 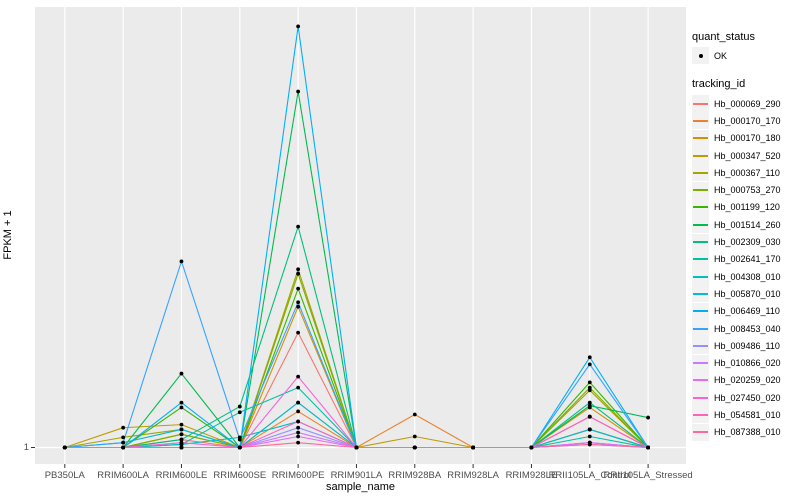 I want to click on legend-item-label: Hb_000069_290, so click(x=747, y=103).